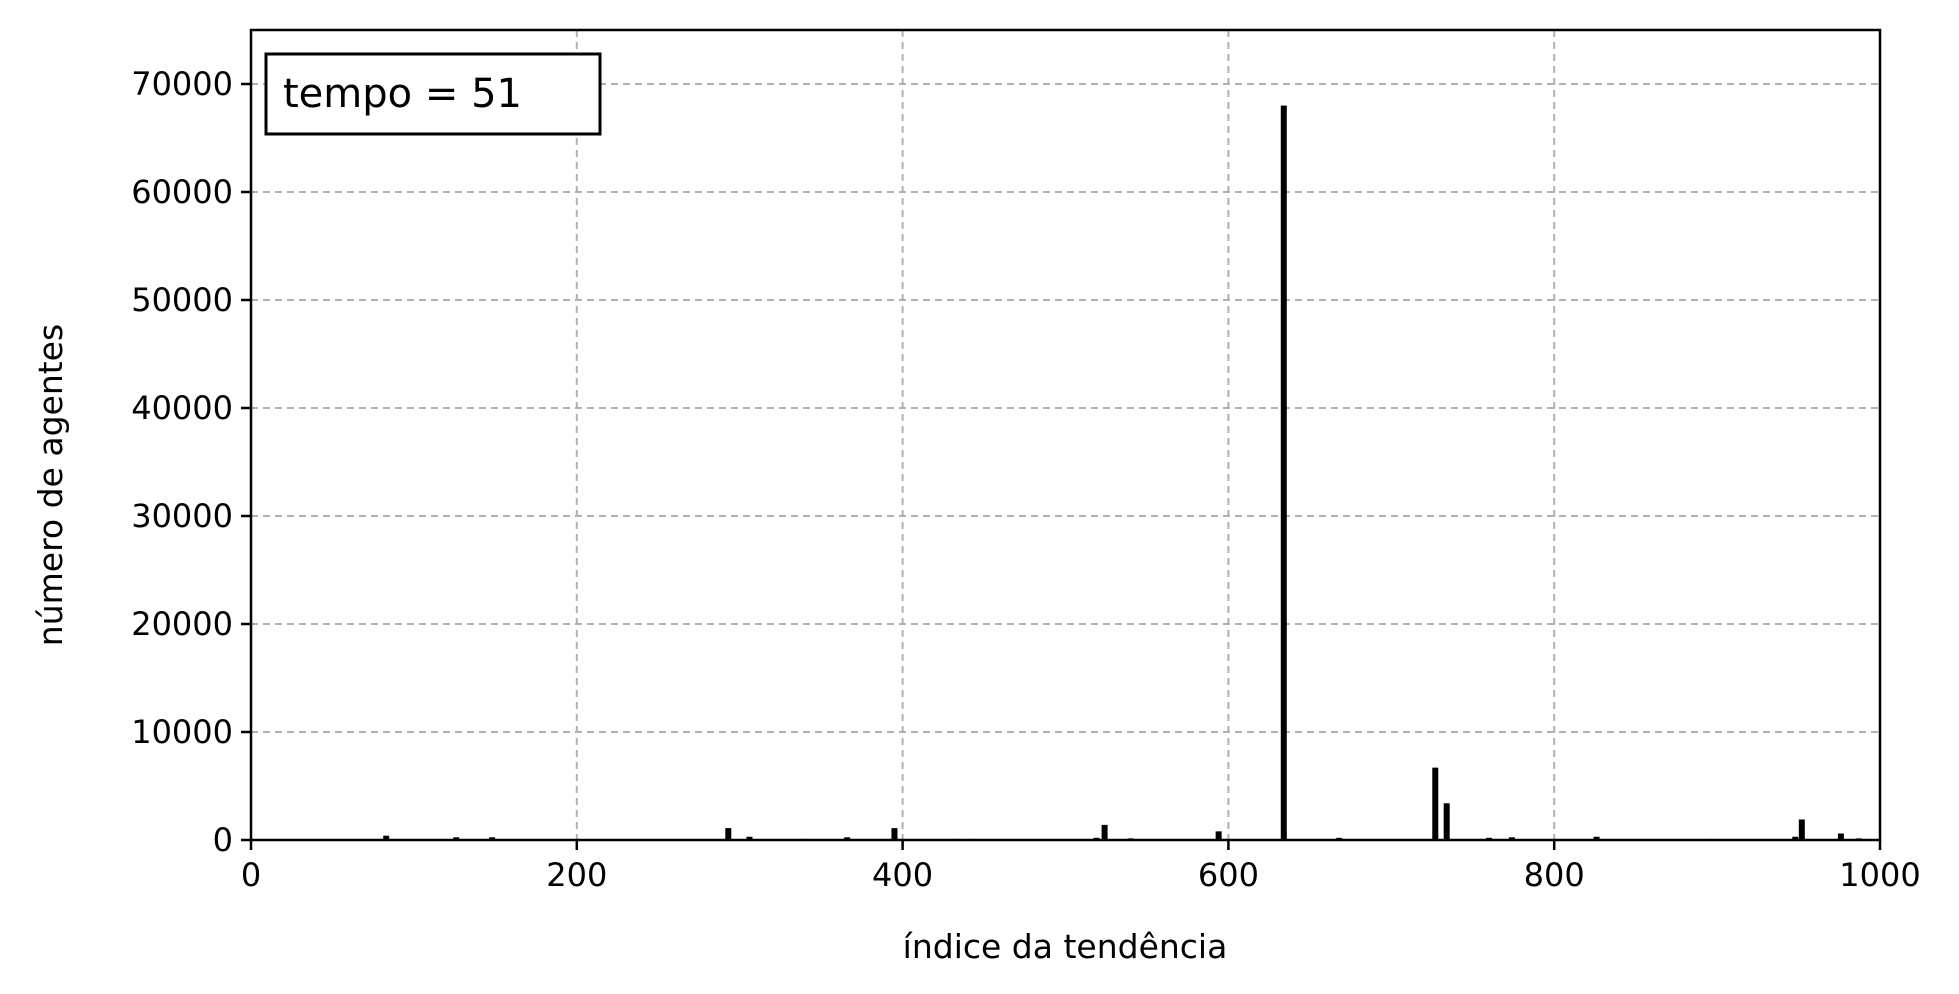 The height and width of the screenshot is (994, 1959). Describe the element at coordinates (402, 94) in the screenshot. I see `annotation-text: tempo = 51` at that location.